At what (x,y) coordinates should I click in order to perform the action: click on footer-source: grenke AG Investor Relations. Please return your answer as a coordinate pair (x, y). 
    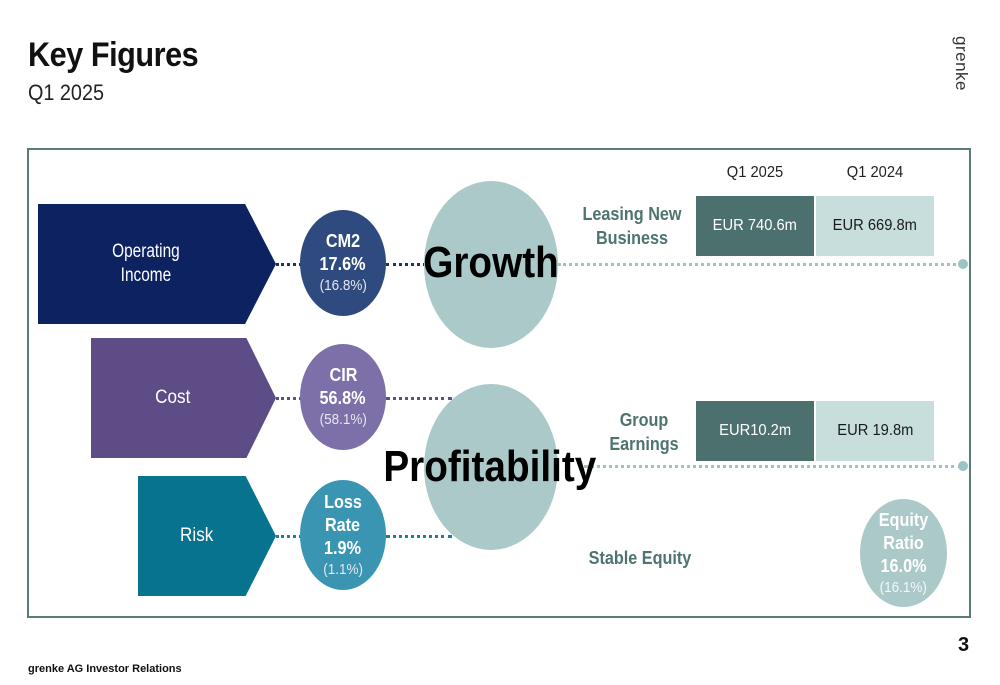
    Looking at the image, I should click on (105, 669).